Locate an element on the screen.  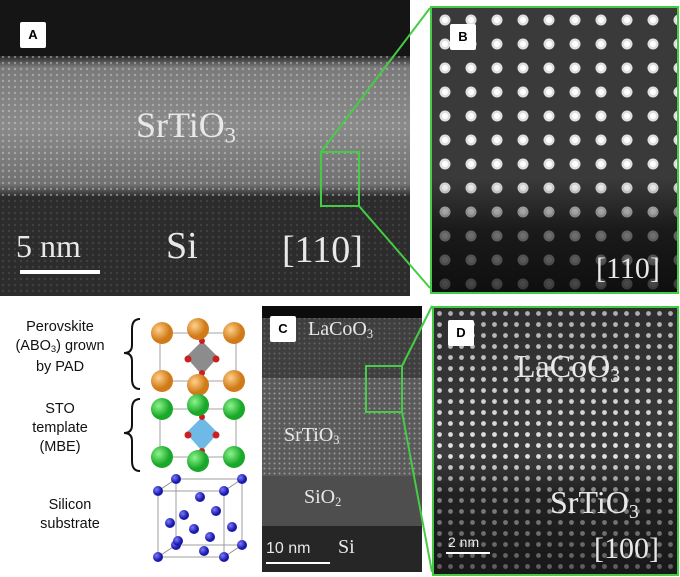
scale-bar-c is located at coordinates (298, 563).